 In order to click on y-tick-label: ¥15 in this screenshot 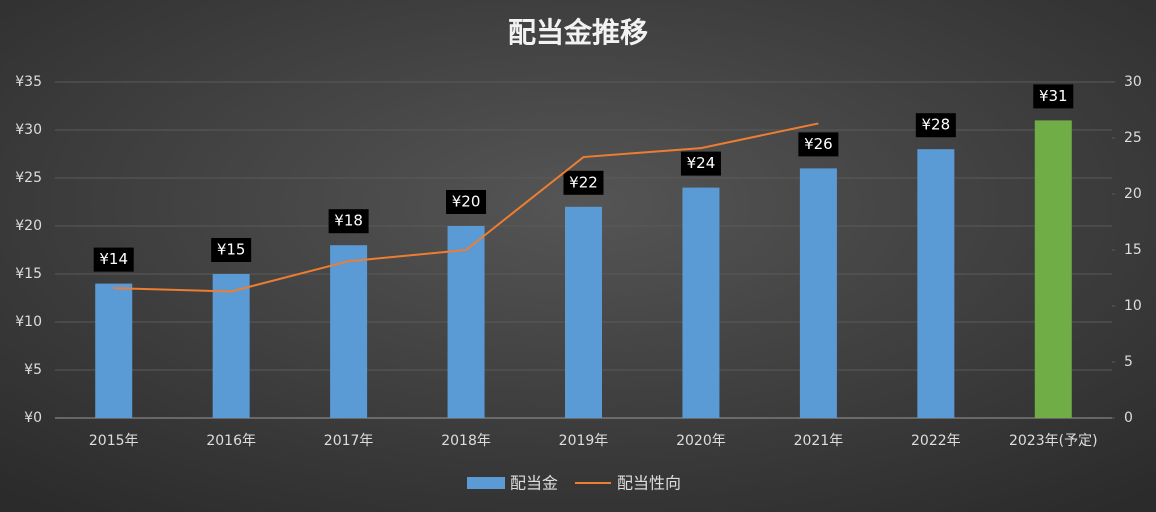, I will do `click(28, 274)`.